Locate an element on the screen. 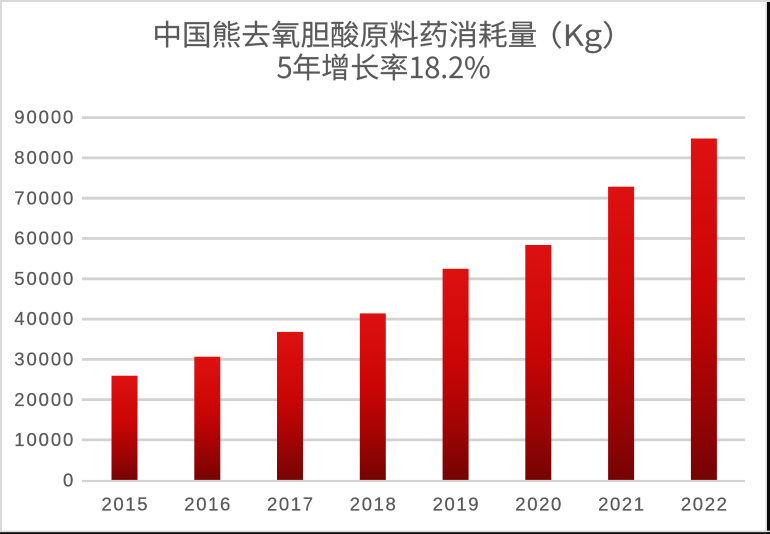 The height and width of the screenshot is (534, 770). svg-text: 10000 is located at coordinates (43, 439).